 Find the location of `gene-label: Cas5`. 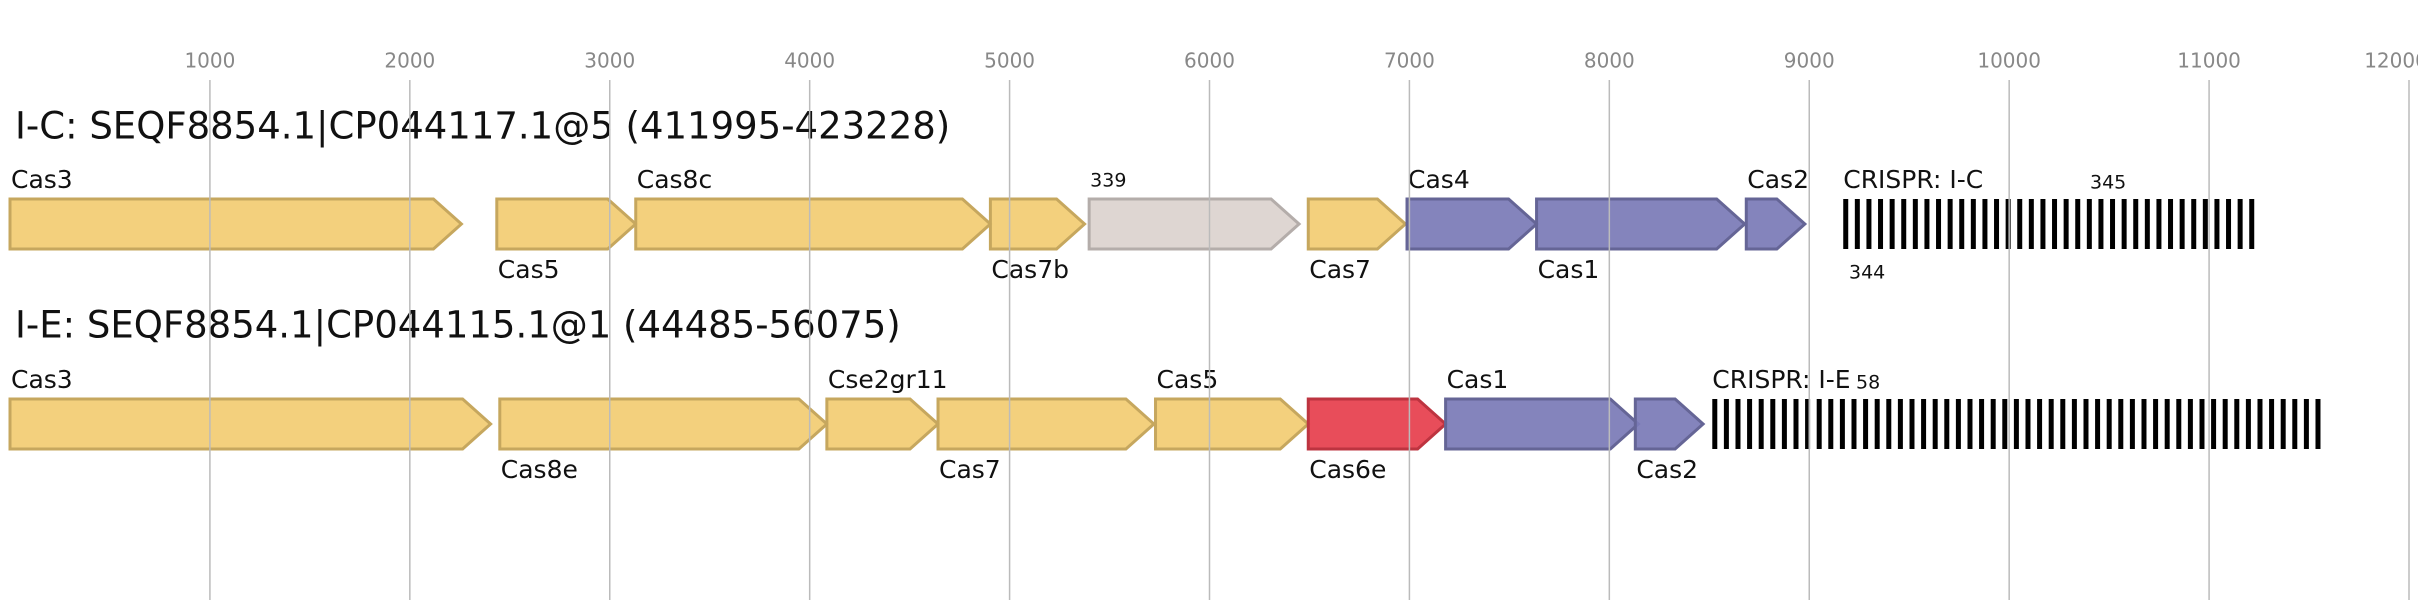

gene-label: Cas5 is located at coordinates (529, 269).